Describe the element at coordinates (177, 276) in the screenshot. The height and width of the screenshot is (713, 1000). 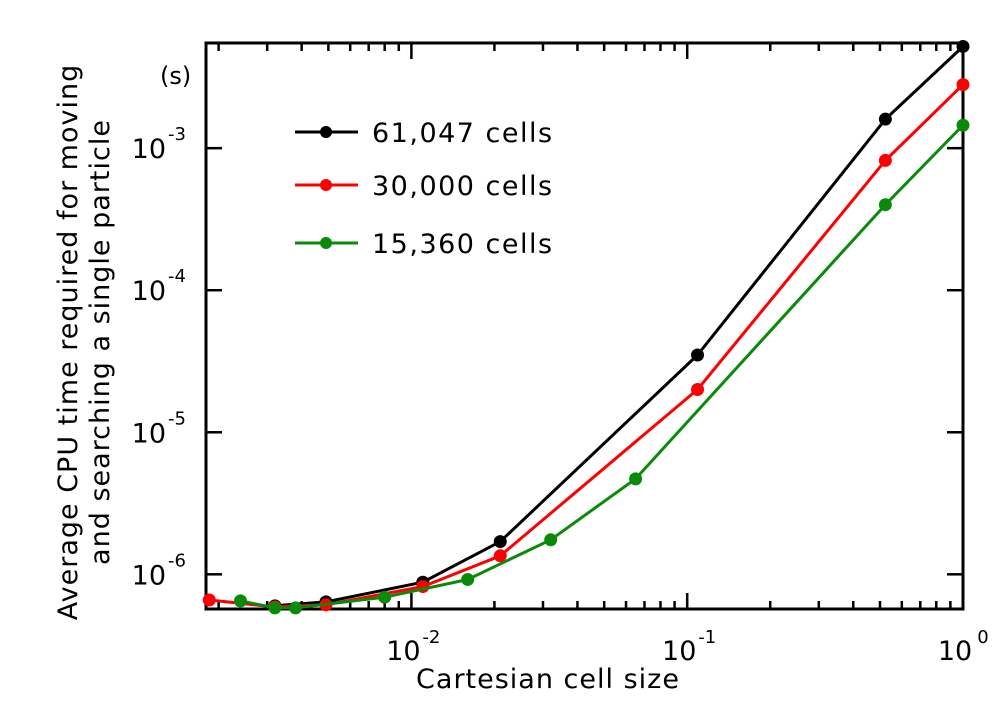
I see `y-tick-exponent: -4` at that location.